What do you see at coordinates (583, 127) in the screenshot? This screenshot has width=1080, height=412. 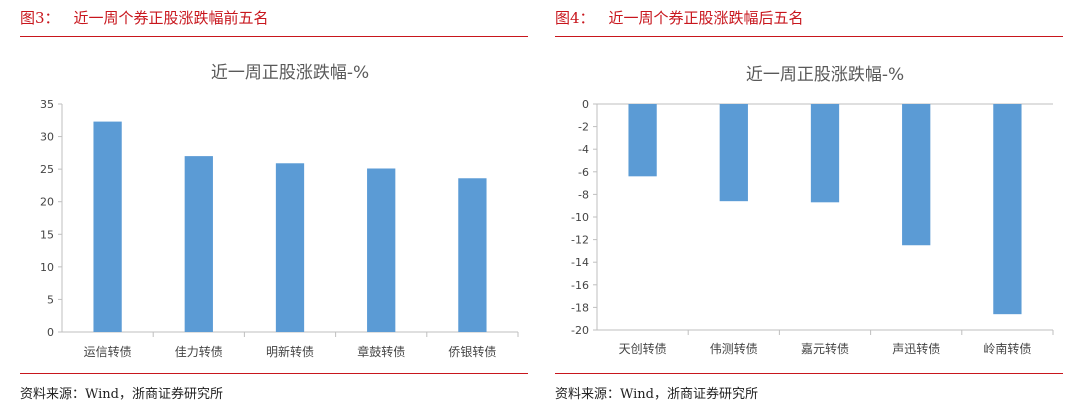 I see `y-tick-label: -2` at bounding box center [583, 127].